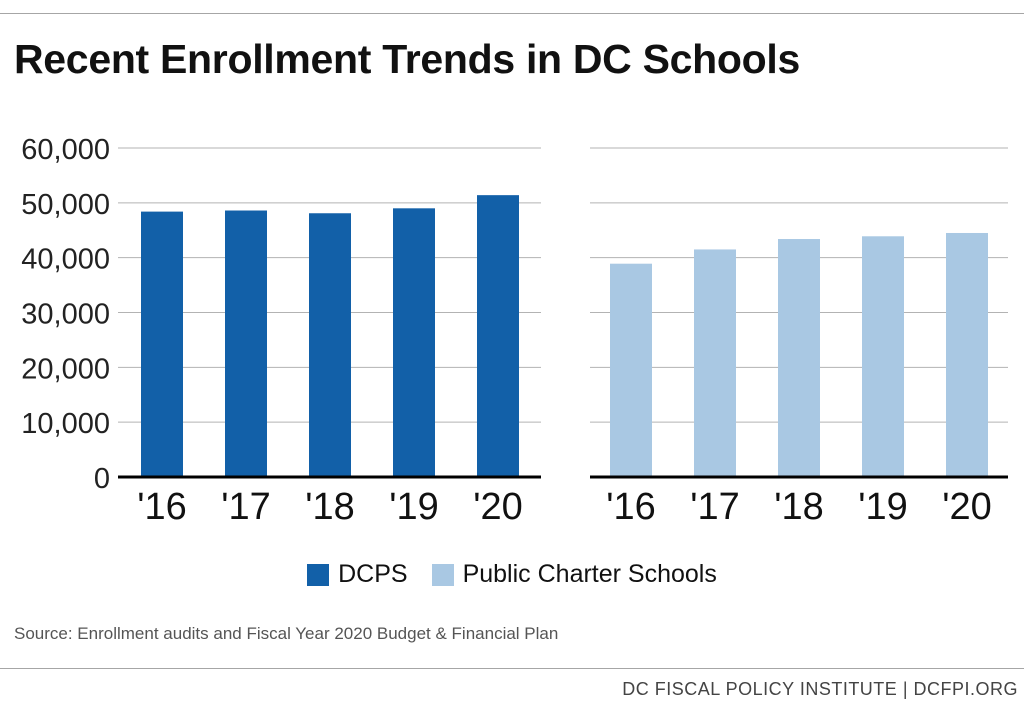 Image resolution: width=1024 pixels, height=711 pixels. What do you see at coordinates (589, 574) in the screenshot?
I see `legend-label-charter: Public Charter Schools` at bounding box center [589, 574].